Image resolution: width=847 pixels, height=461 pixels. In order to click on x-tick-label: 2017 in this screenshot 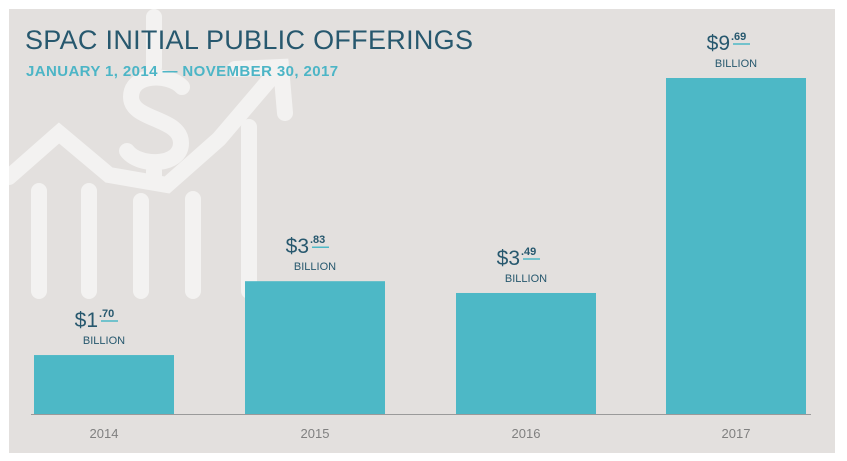, I will do `click(736, 433)`.